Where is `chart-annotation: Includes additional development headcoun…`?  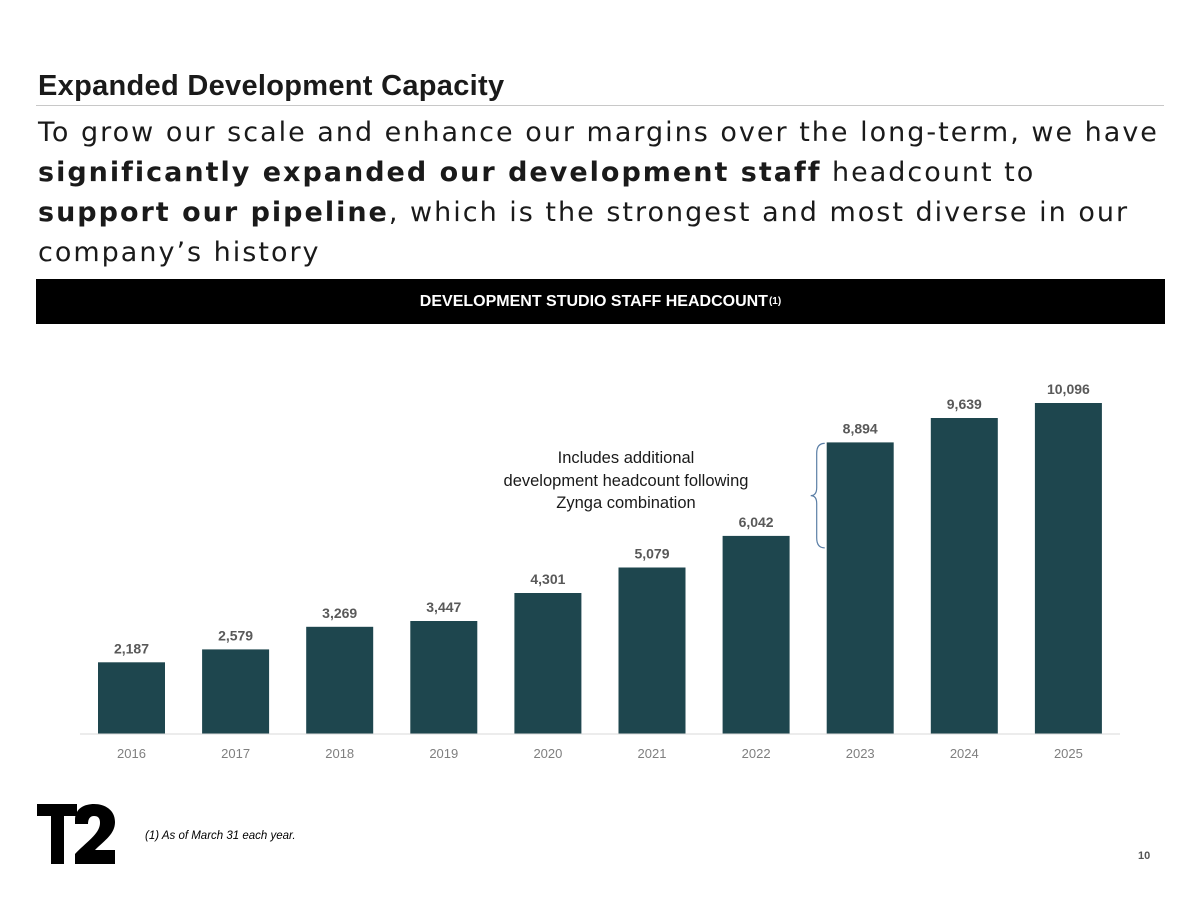 chart-annotation: Includes additional development headcoun… is located at coordinates (626, 481).